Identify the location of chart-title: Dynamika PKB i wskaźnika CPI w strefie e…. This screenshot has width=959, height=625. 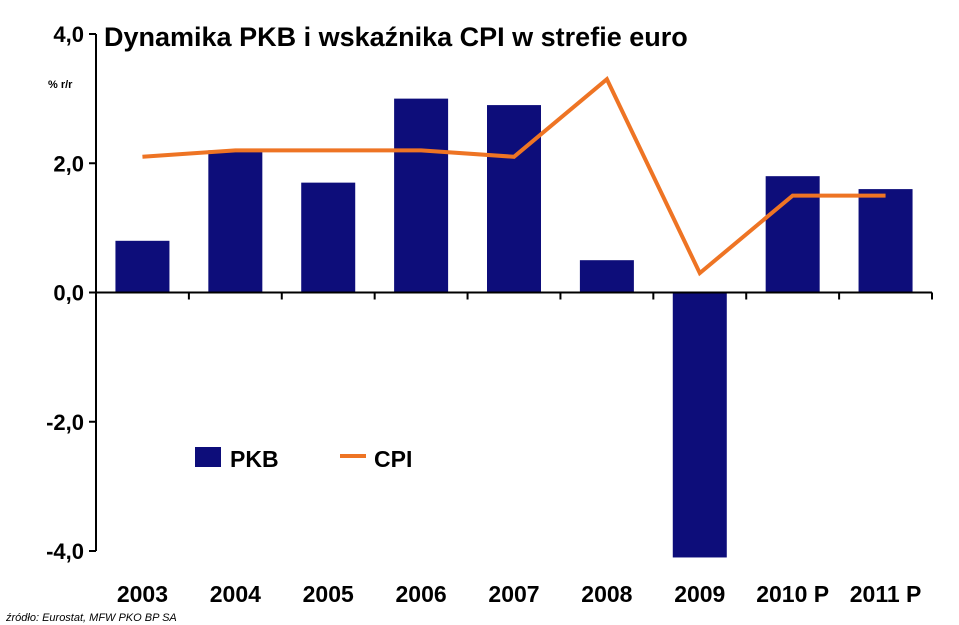
(396, 37).